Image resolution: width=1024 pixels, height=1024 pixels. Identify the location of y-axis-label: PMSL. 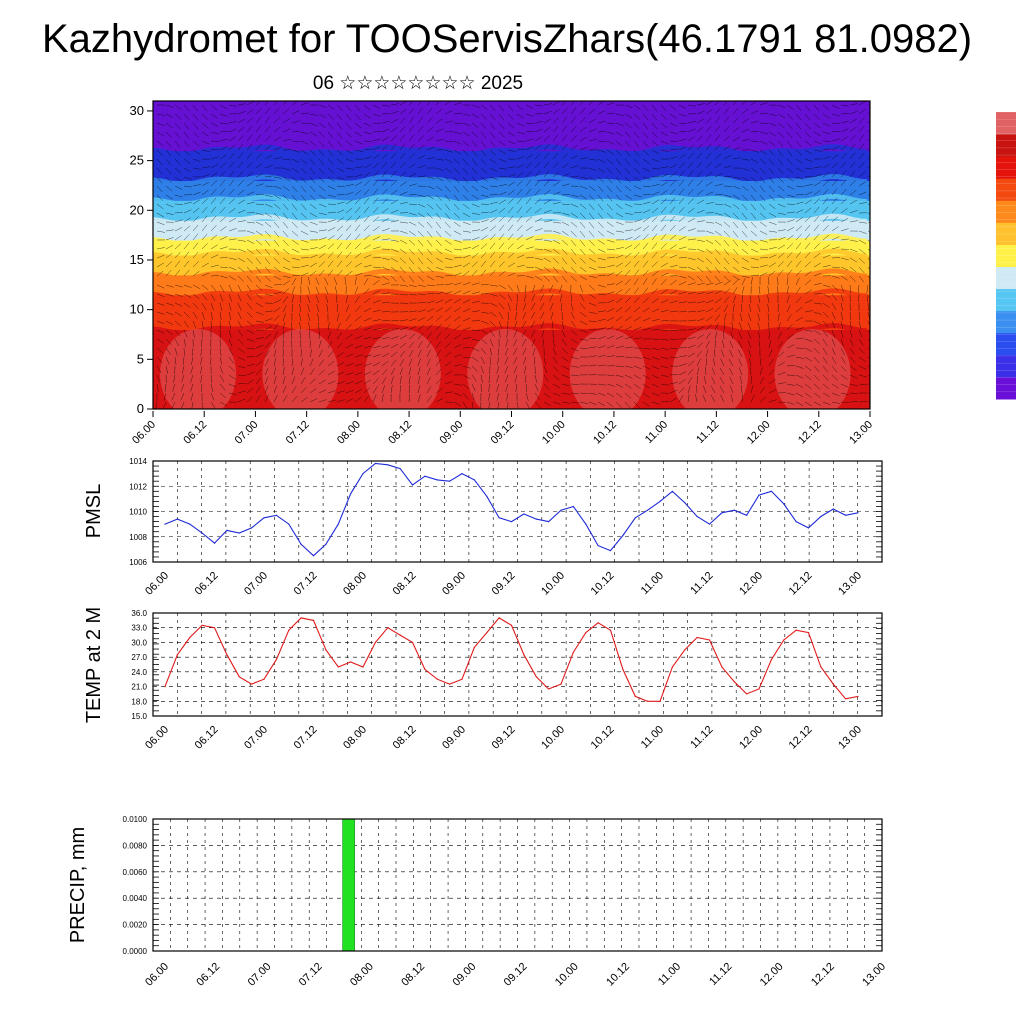
(94, 511).